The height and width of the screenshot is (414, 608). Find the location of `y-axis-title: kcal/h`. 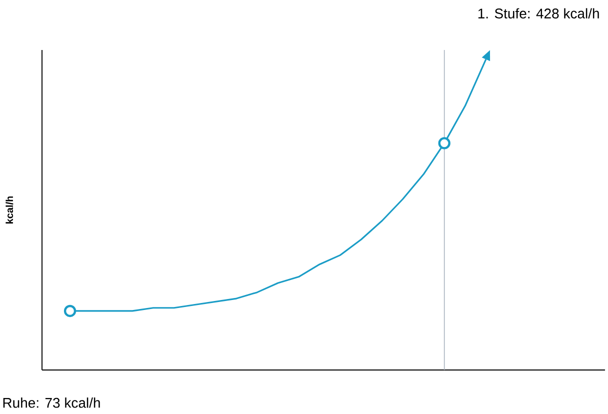

y-axis-title: kcal/h is located at coordinates (10, 210).